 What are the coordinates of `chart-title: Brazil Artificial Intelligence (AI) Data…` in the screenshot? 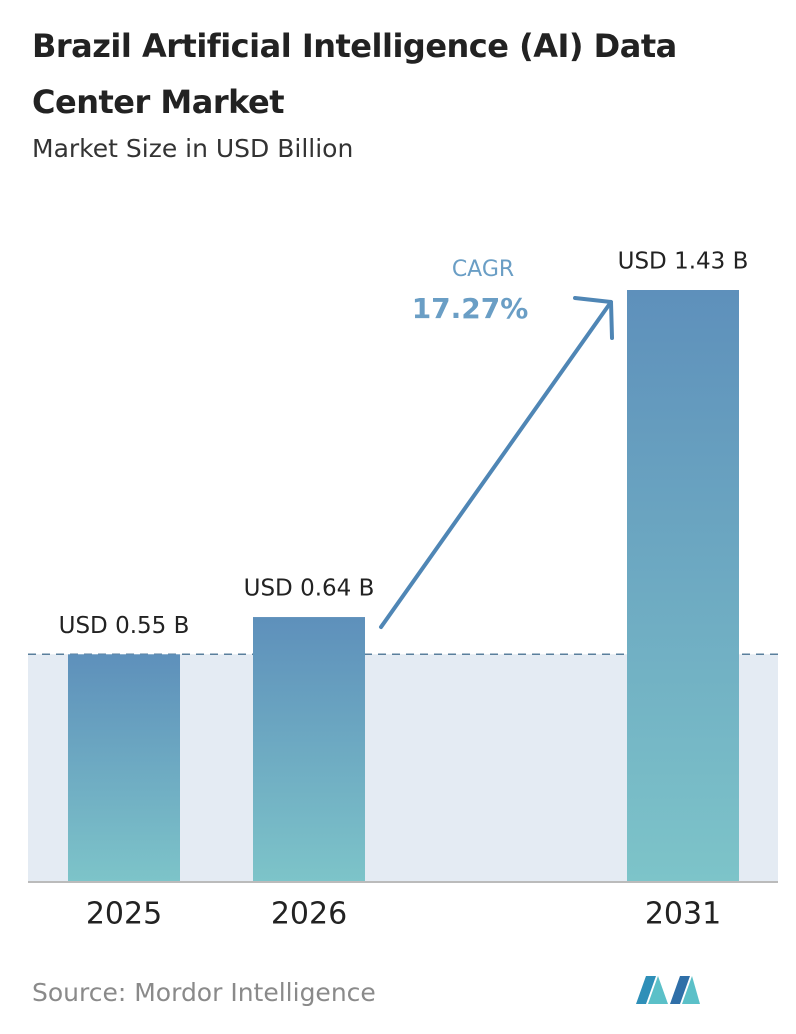 It's located at (354, 74).